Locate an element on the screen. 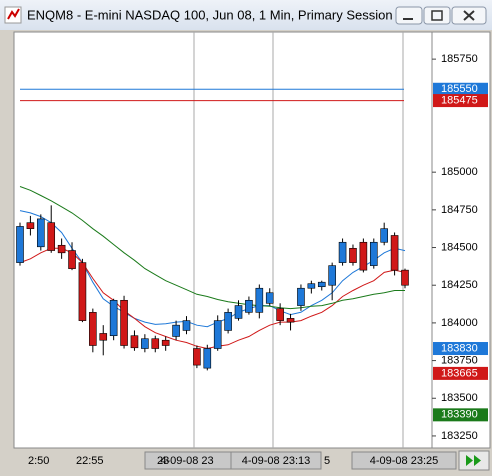 Image resolution: width=492 pixels, height=476 pixels. y-tick-label: 183500 is located at coordinates (459, 398).